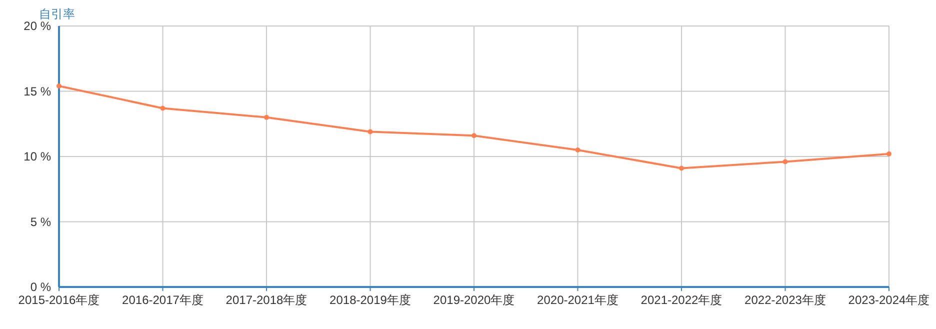  I want to click on x-tick-label: 2023-2024年度, so click(889, 300).